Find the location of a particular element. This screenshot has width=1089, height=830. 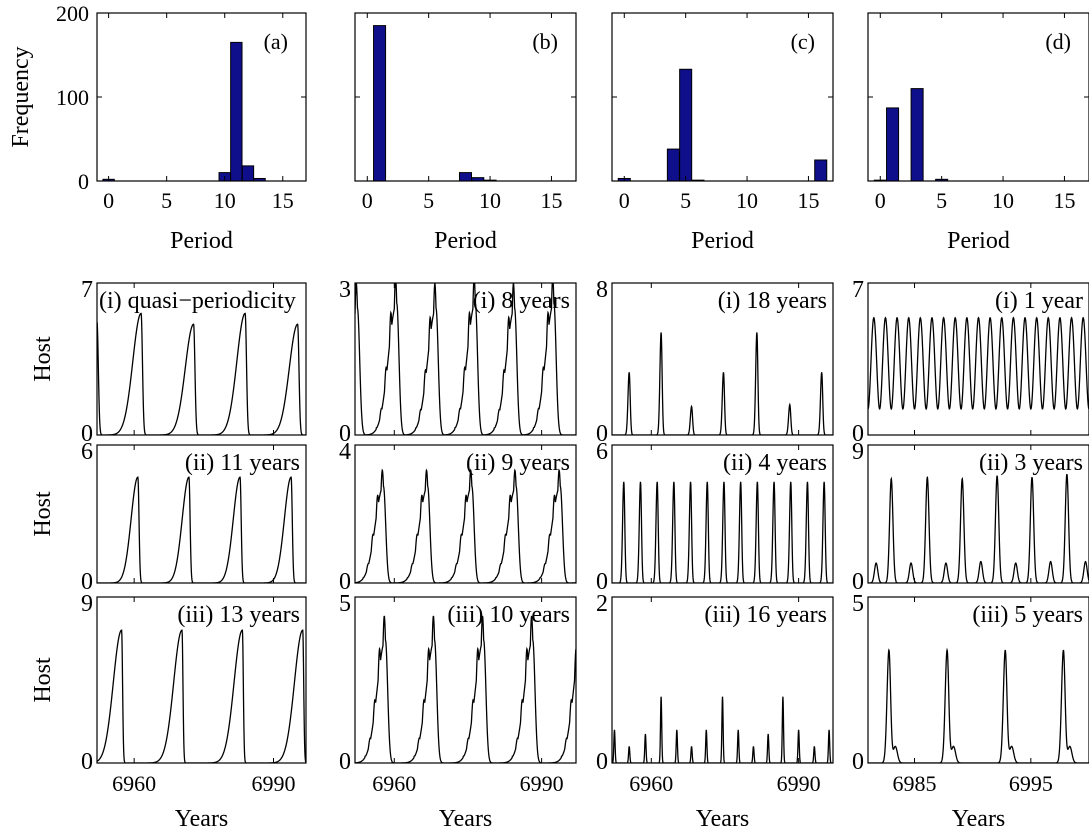

timeseries-panel-1-4: 0 7 (i) 1 year is located at coordinates (970, 362).